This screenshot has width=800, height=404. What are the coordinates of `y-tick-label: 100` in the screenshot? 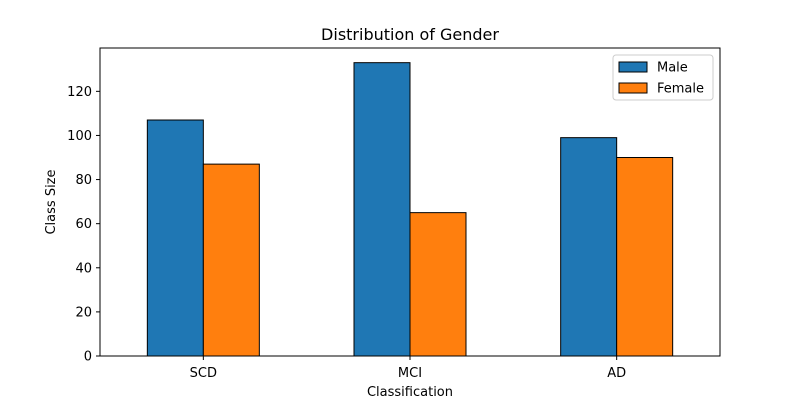 It's located at (79, 136).